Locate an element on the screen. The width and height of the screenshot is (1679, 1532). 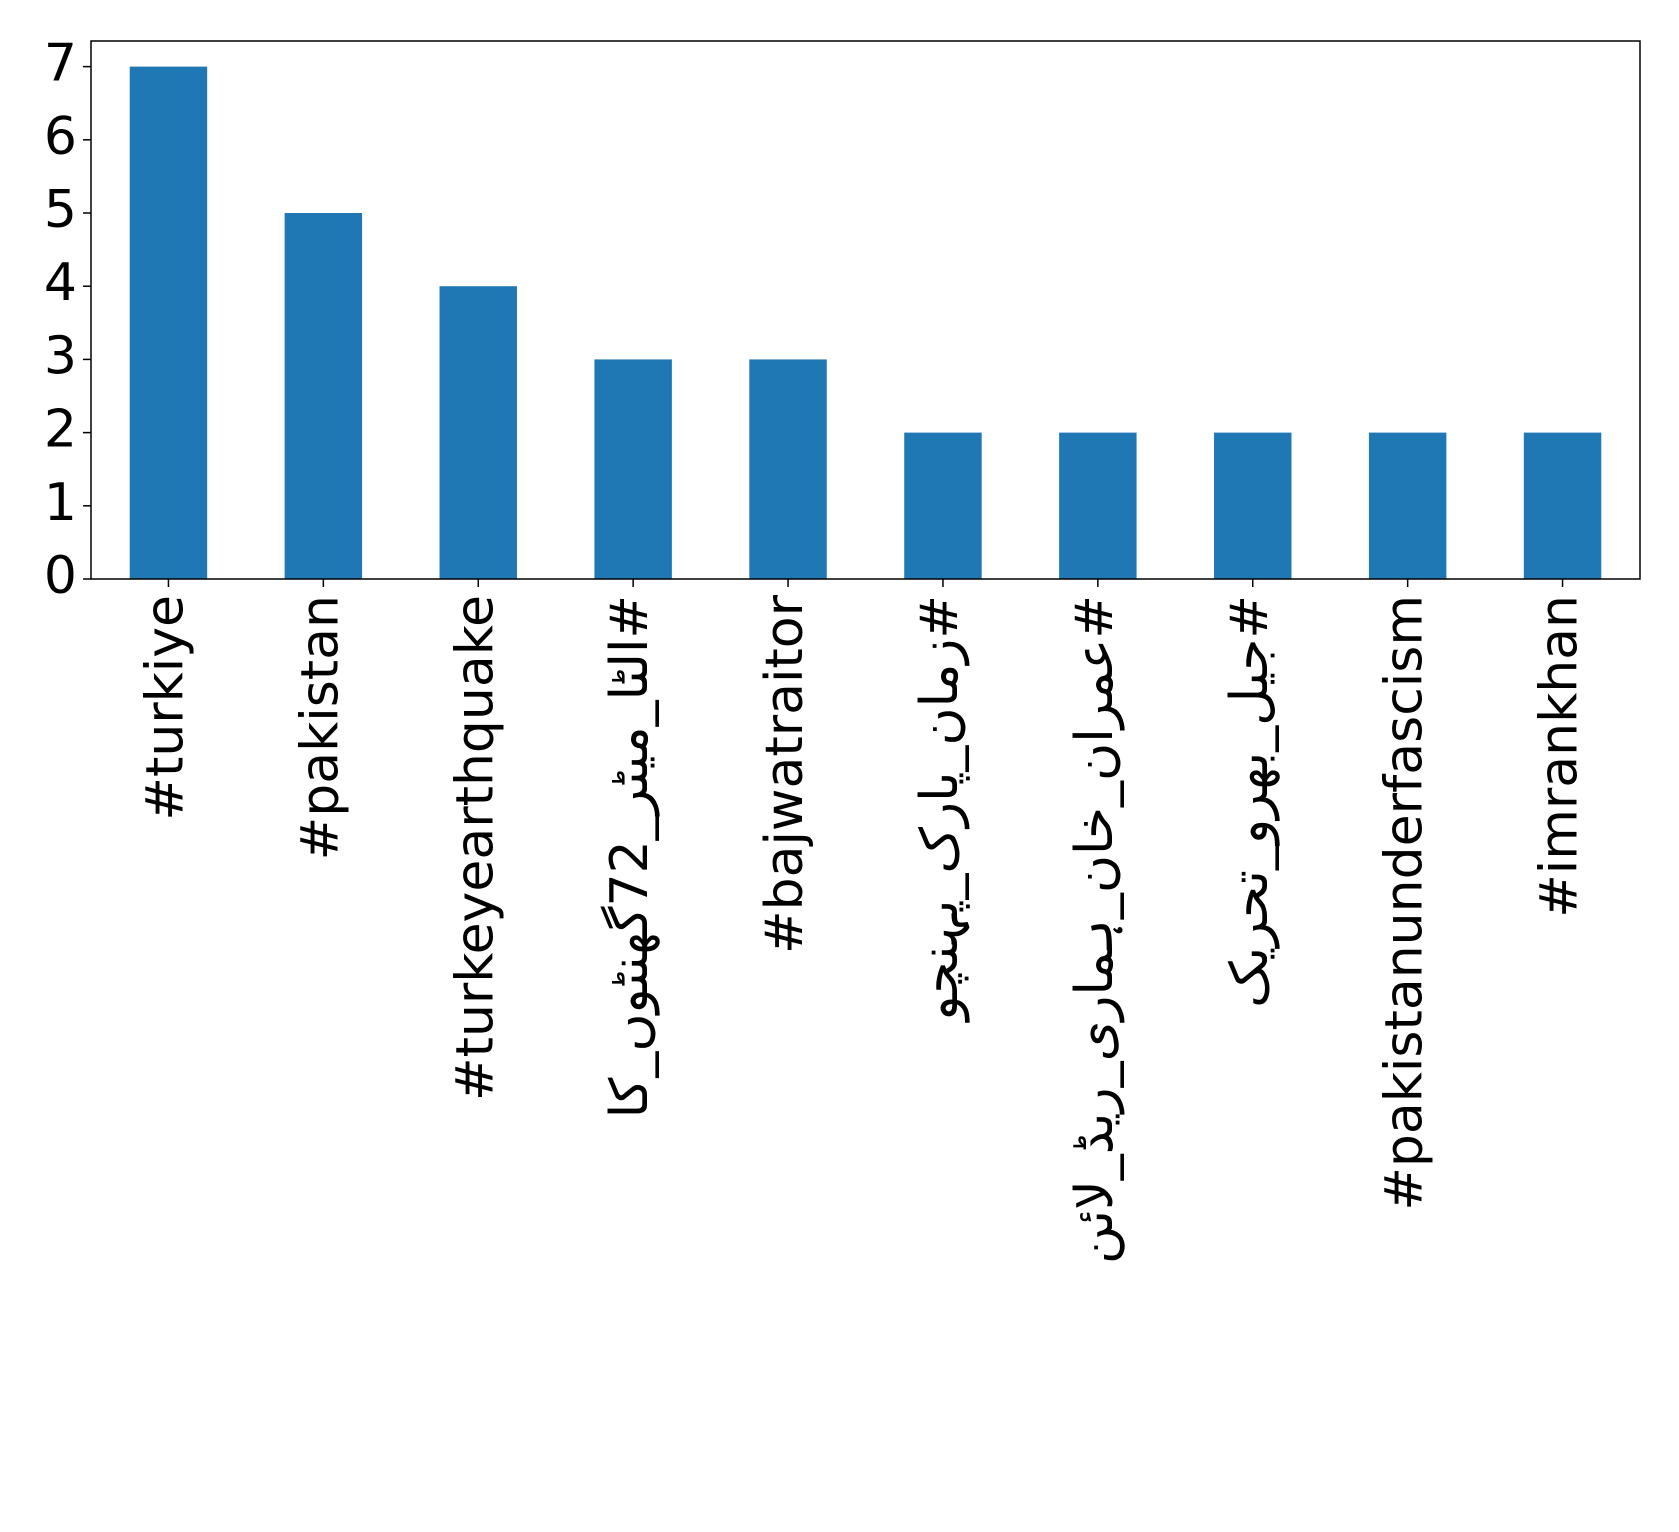
y-tick-label: 6 is located at coordinates (60, 137).